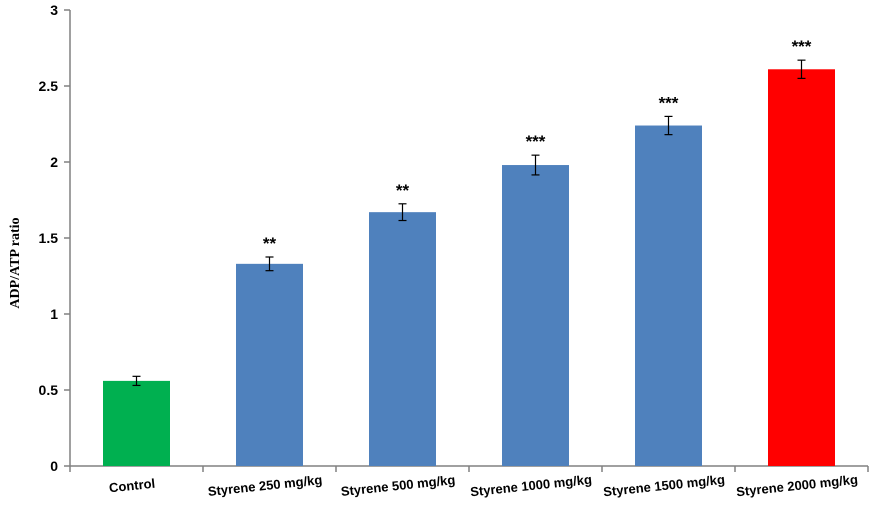 The image size is (870, 525). I want to click on y-tick-label: 1, so click(54, 314).